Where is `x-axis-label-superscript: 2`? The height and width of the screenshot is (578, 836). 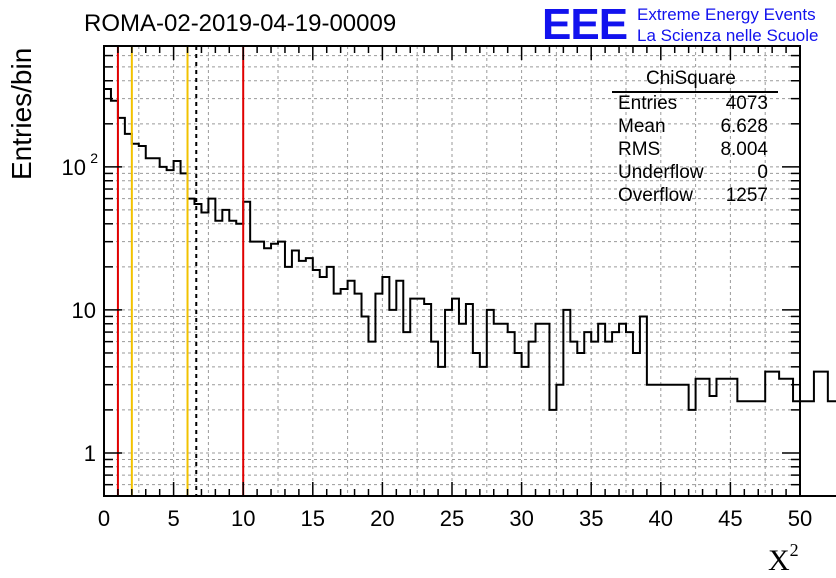 x-axis-label-superscript: 2 is located at coordinates (794, 550).